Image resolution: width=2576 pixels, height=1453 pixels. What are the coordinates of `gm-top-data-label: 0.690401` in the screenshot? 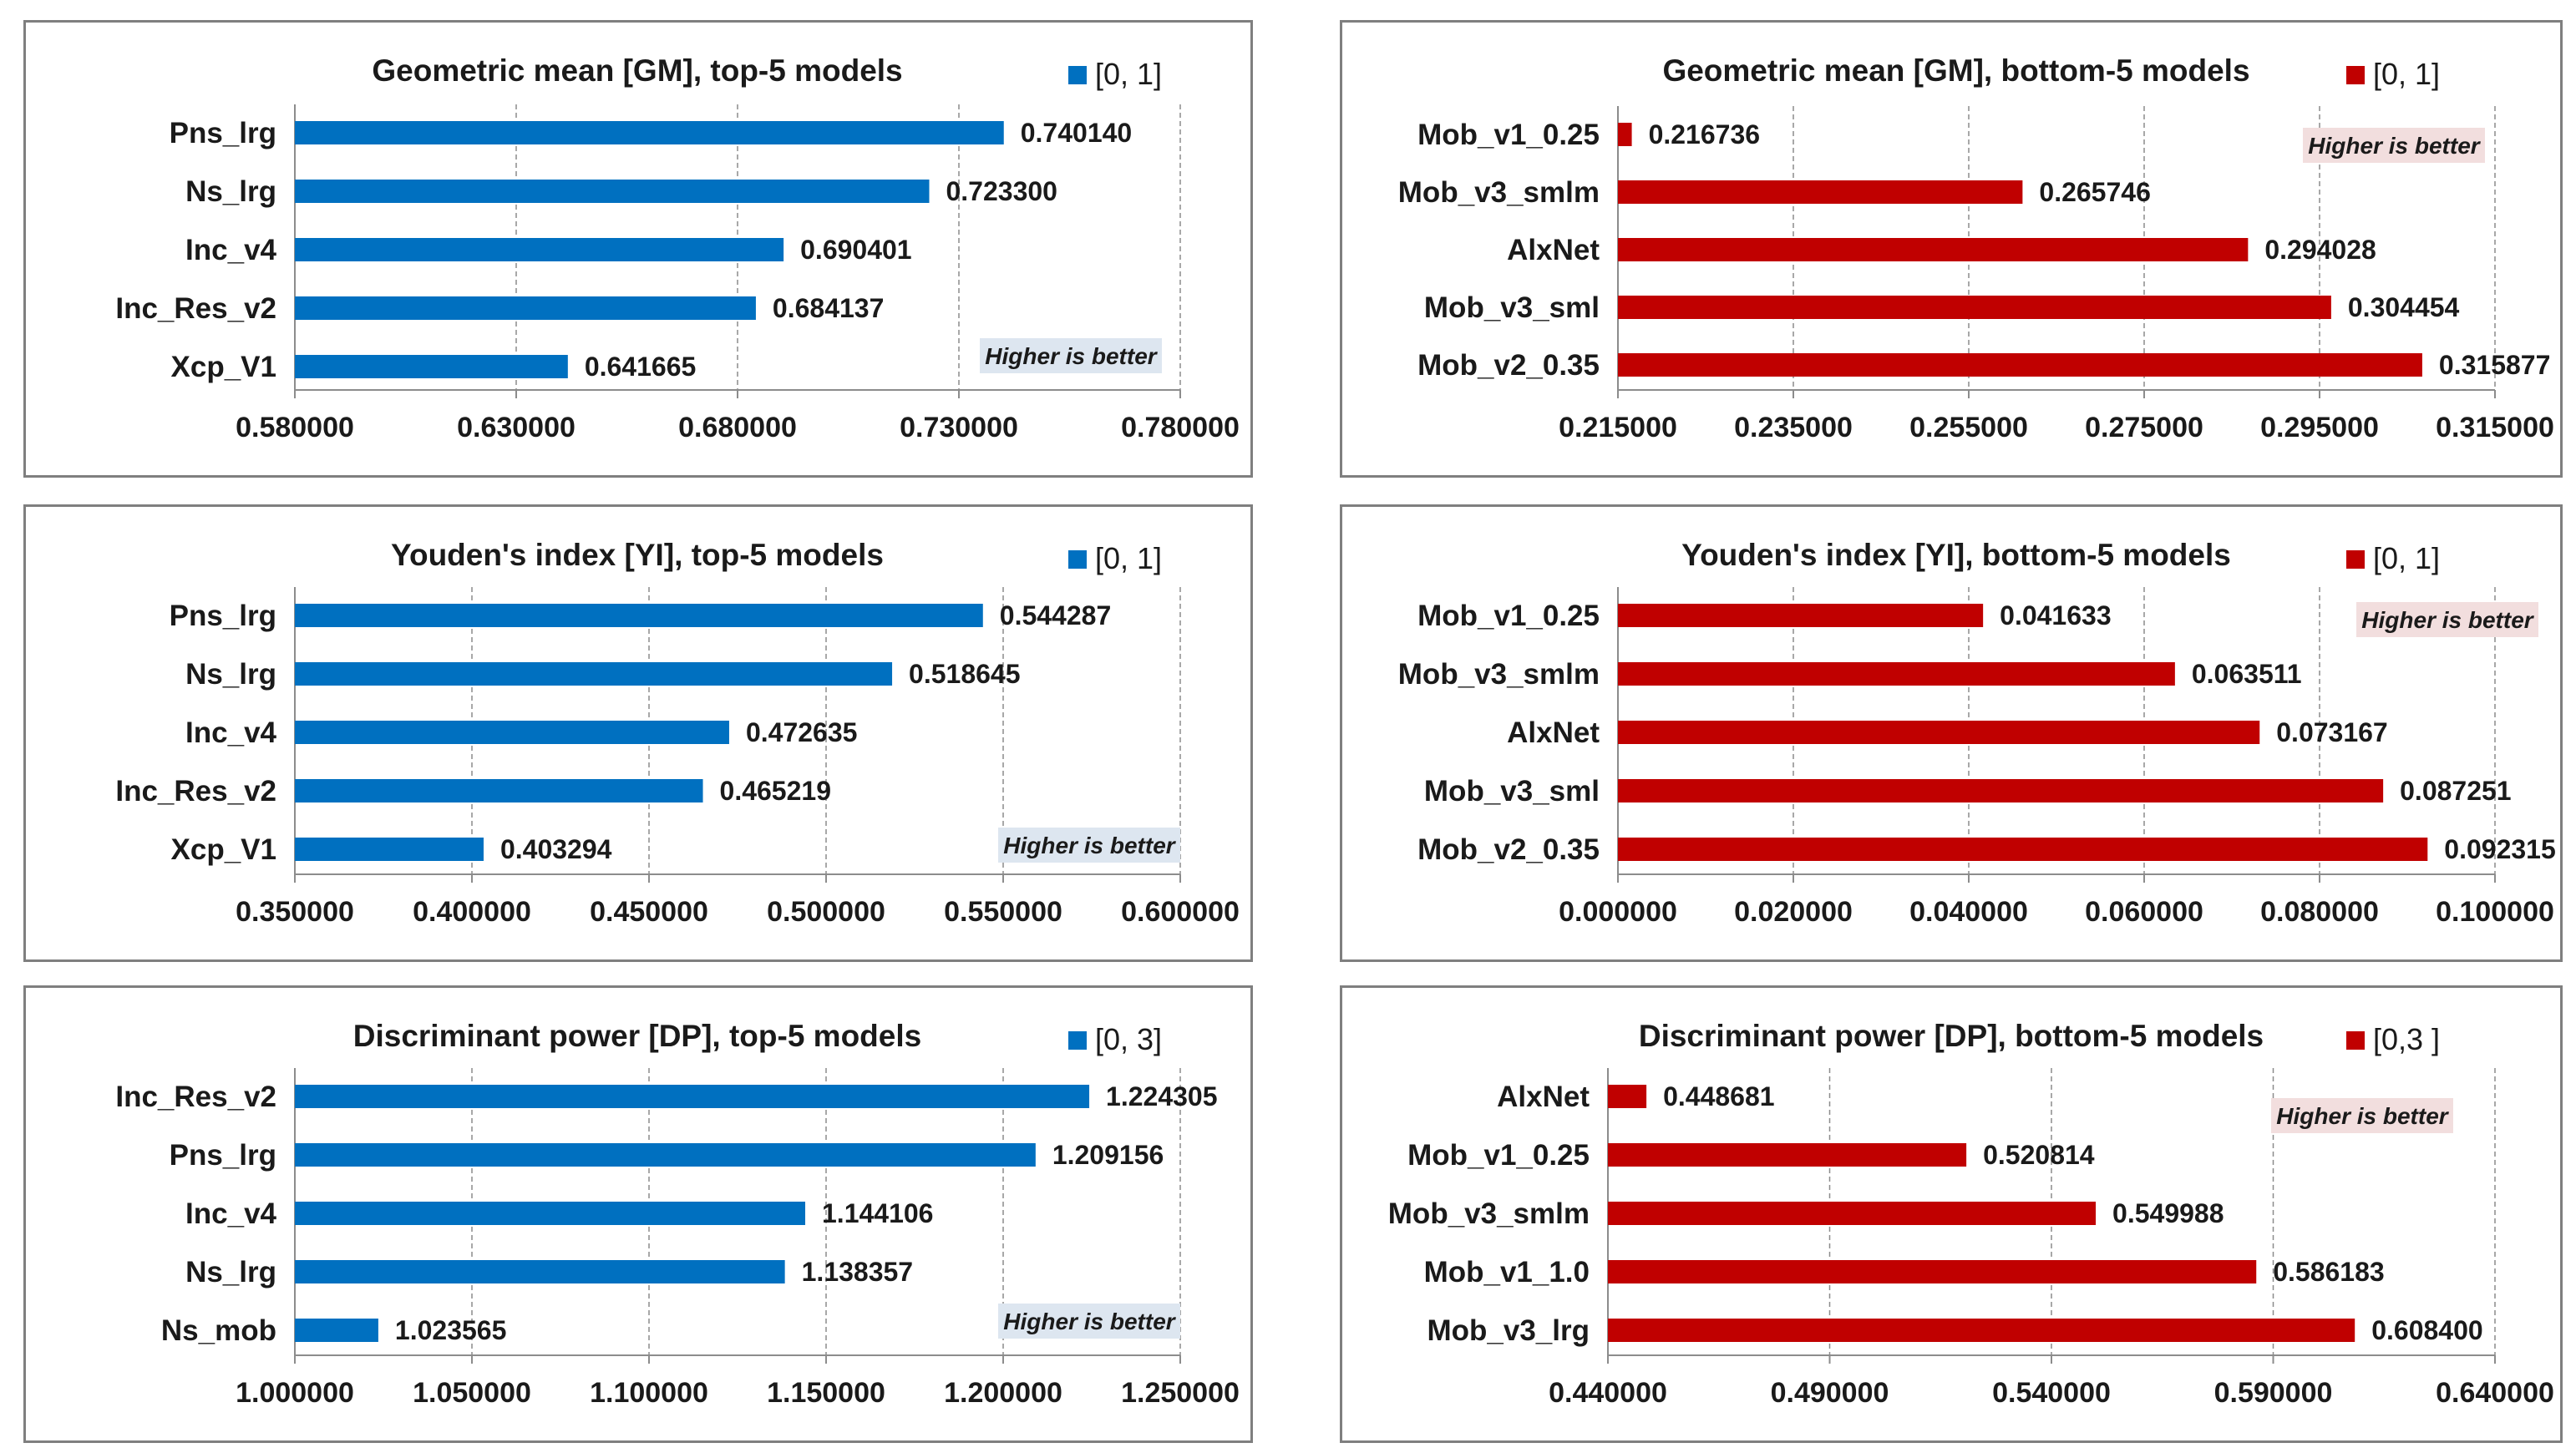 It's located at (855, 250).